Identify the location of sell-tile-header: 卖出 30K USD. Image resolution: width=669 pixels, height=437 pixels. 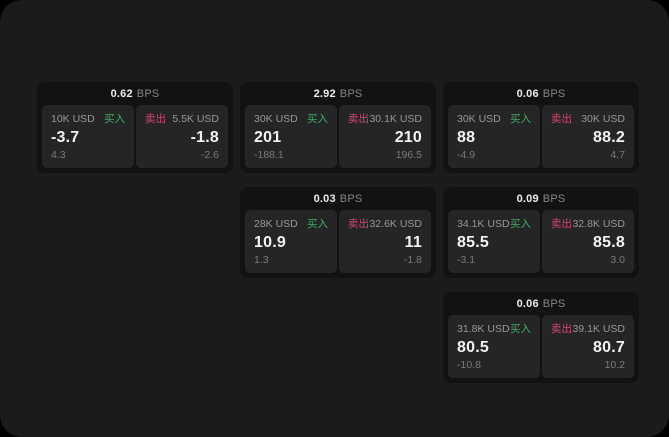
(588, 119).